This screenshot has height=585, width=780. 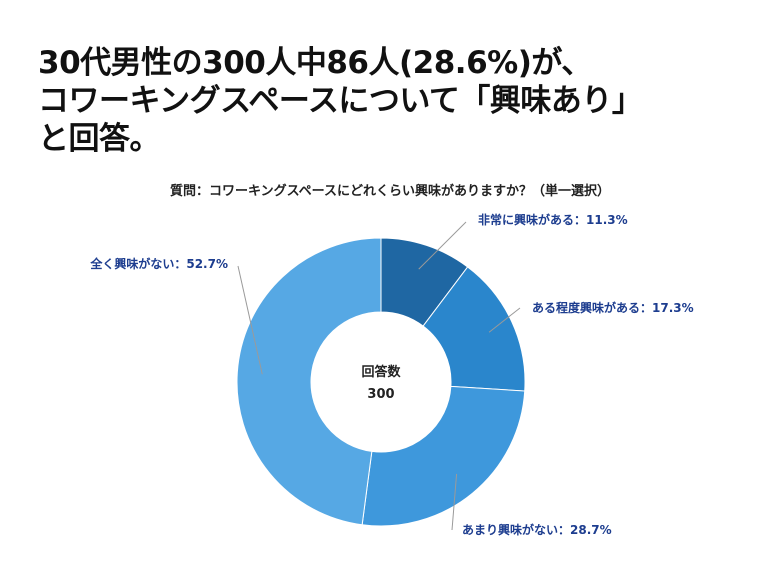 What do you see at coordinates (315, 63) in the screenshot?
I see `headline-line-1: 30代男性の300人中86人(28.6%)が、` at bounding box center [315, 63].